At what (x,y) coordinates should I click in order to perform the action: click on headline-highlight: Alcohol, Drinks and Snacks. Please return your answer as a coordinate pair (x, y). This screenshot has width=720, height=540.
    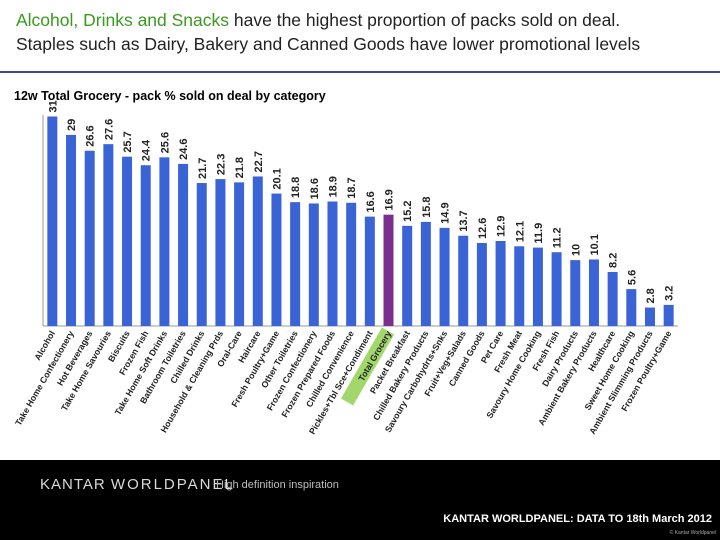
    Looking at the image, I should click on (123, 20).